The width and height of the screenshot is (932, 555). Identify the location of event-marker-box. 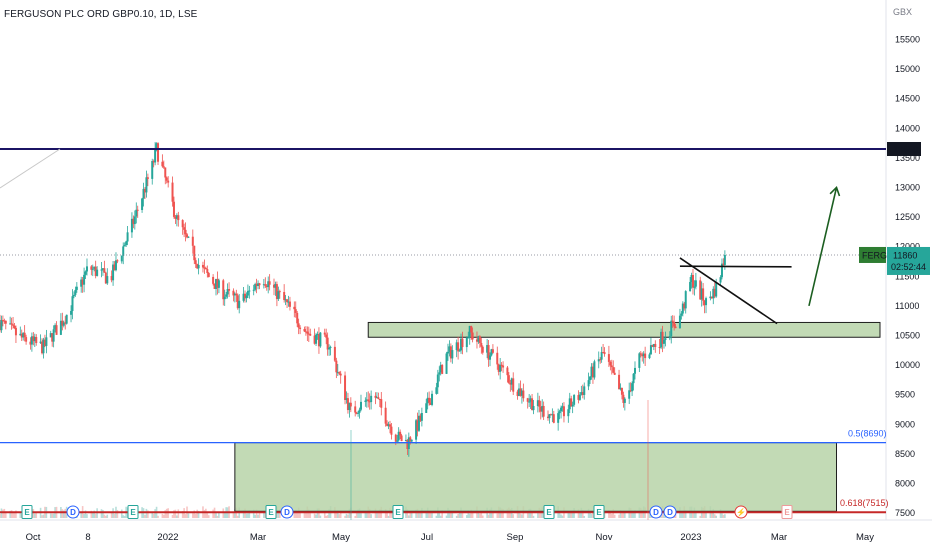
(398, 512).